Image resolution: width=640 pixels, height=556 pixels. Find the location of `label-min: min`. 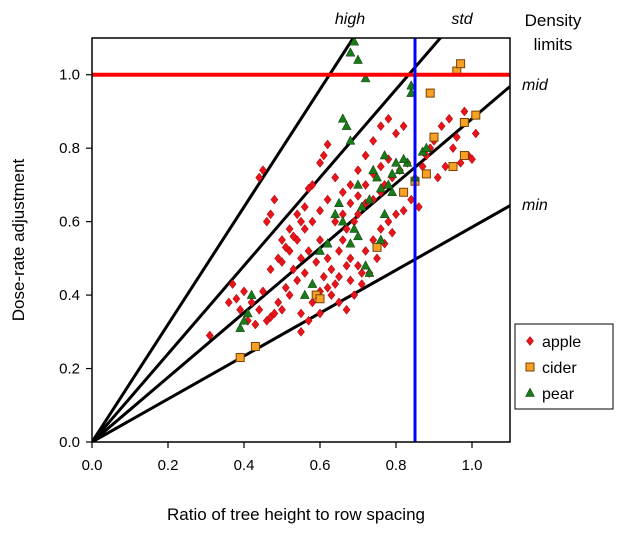

label-min: min is located at coordinates (535, 205).